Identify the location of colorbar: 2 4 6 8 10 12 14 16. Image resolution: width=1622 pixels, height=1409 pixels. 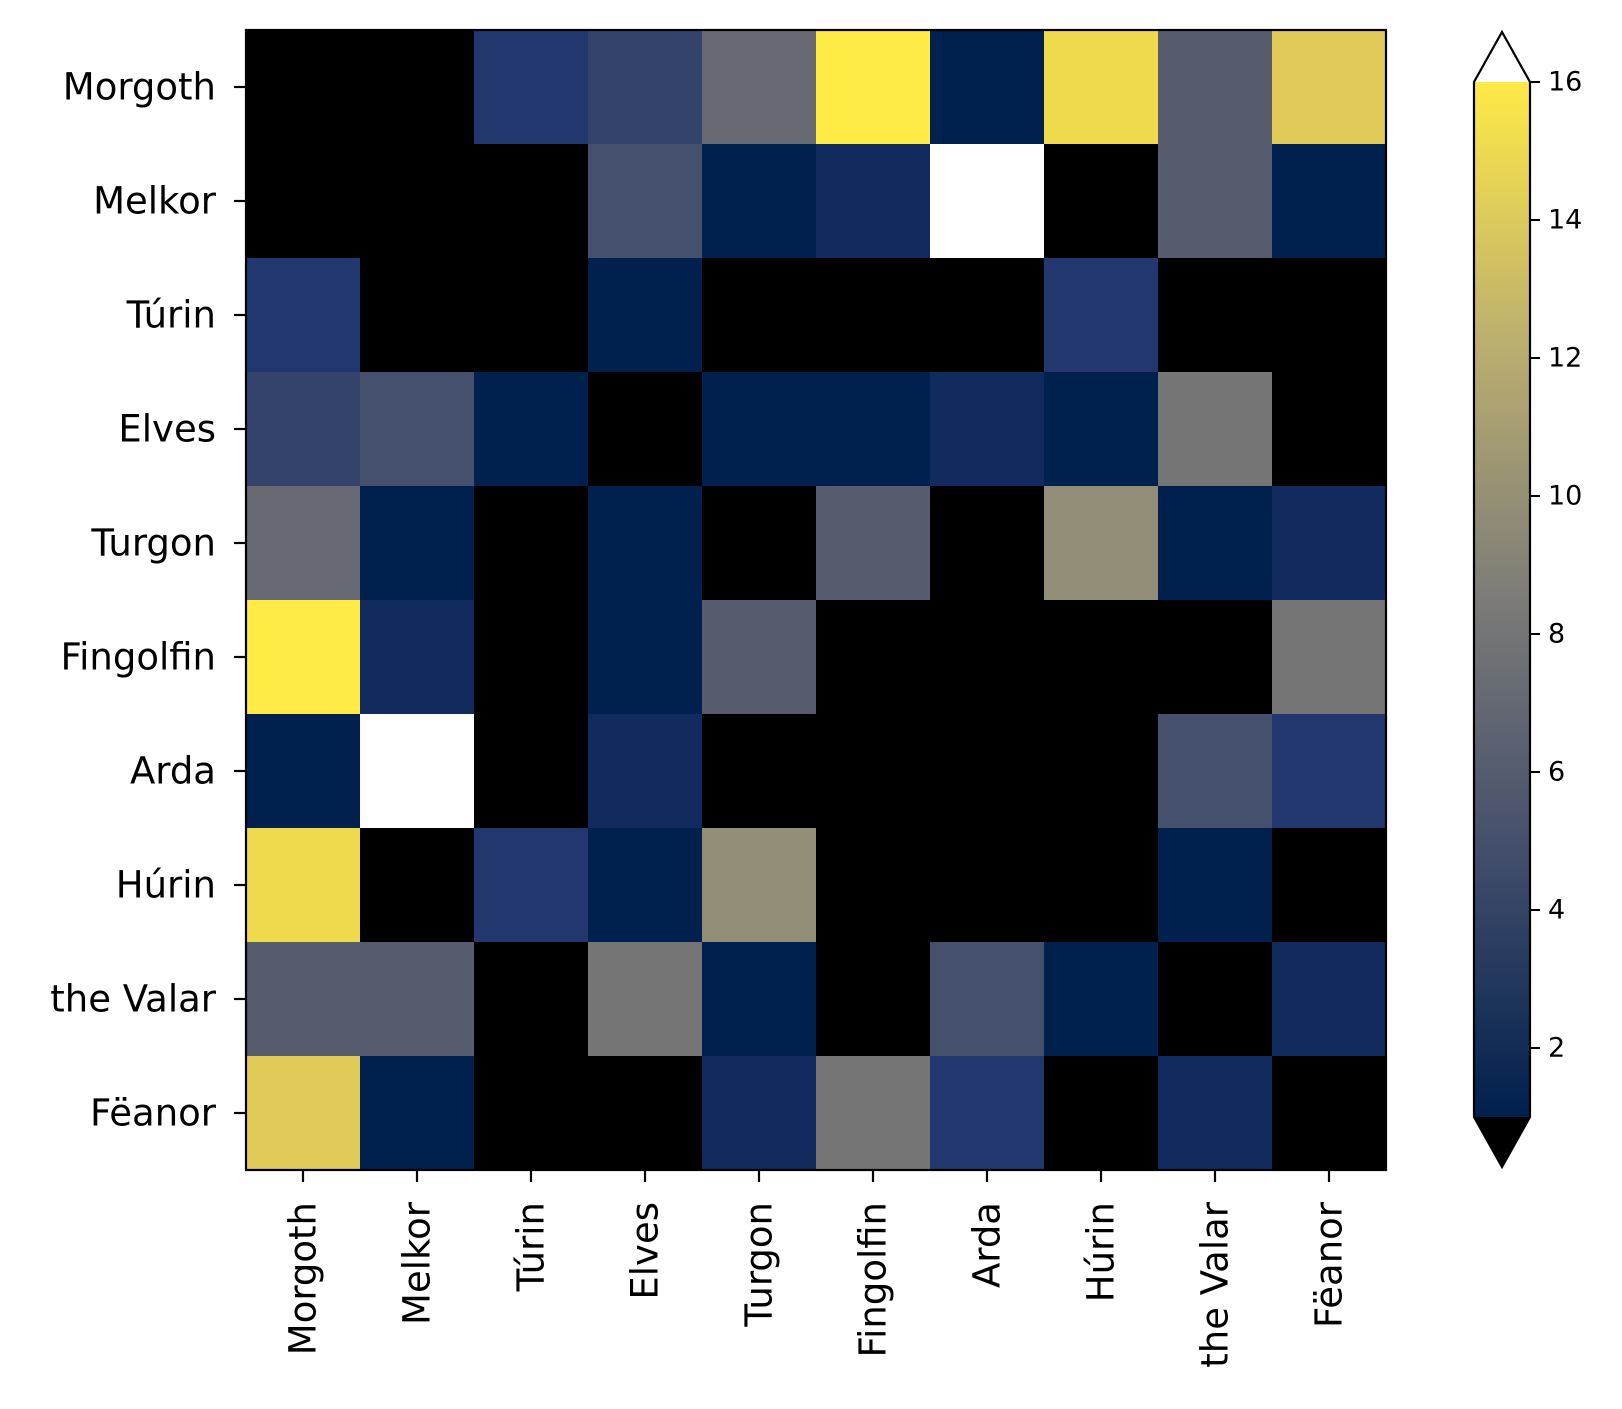
(1527, 599).